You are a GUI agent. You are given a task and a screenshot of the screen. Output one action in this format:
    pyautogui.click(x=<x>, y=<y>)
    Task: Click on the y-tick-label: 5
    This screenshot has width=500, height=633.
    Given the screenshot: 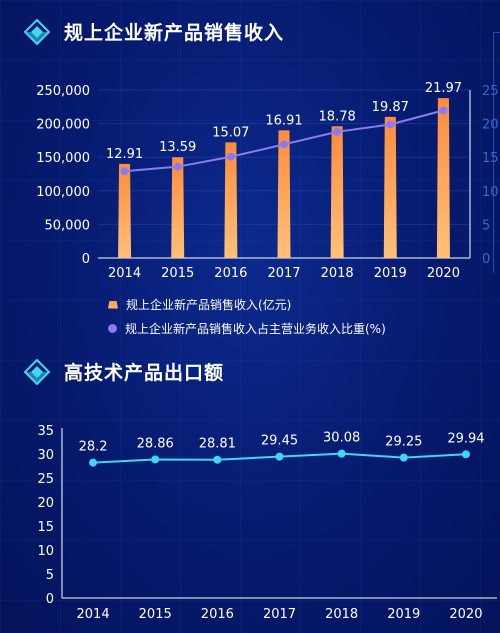 What is the action you would take?
    pyautogui.click(x=50, y=575)
    